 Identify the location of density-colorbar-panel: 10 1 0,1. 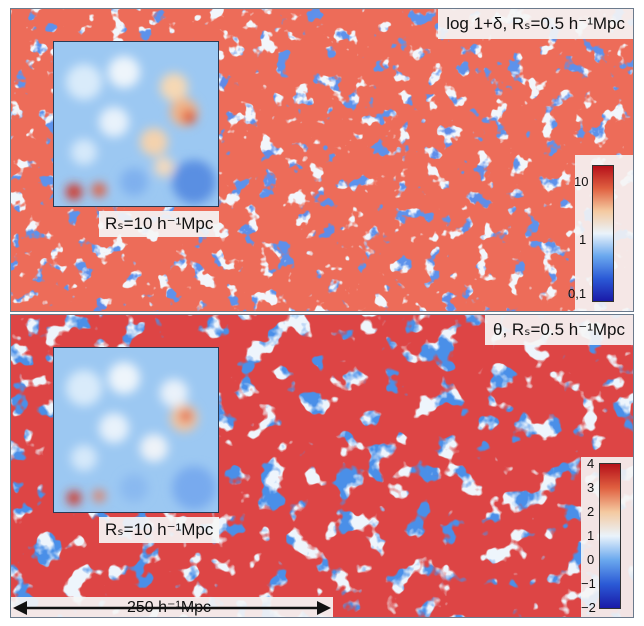
(600, 233).